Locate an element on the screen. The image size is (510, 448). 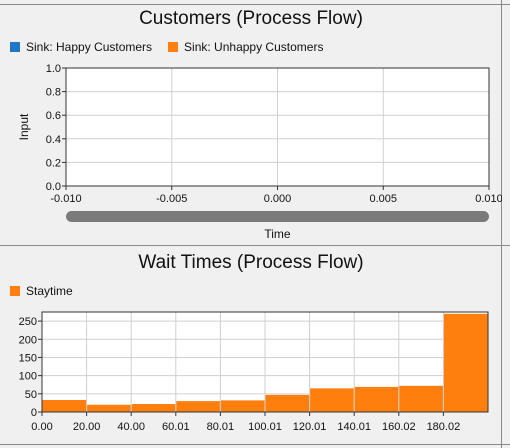
wait-times-y-tick-label: 0 is located at coordinates (34, 413).